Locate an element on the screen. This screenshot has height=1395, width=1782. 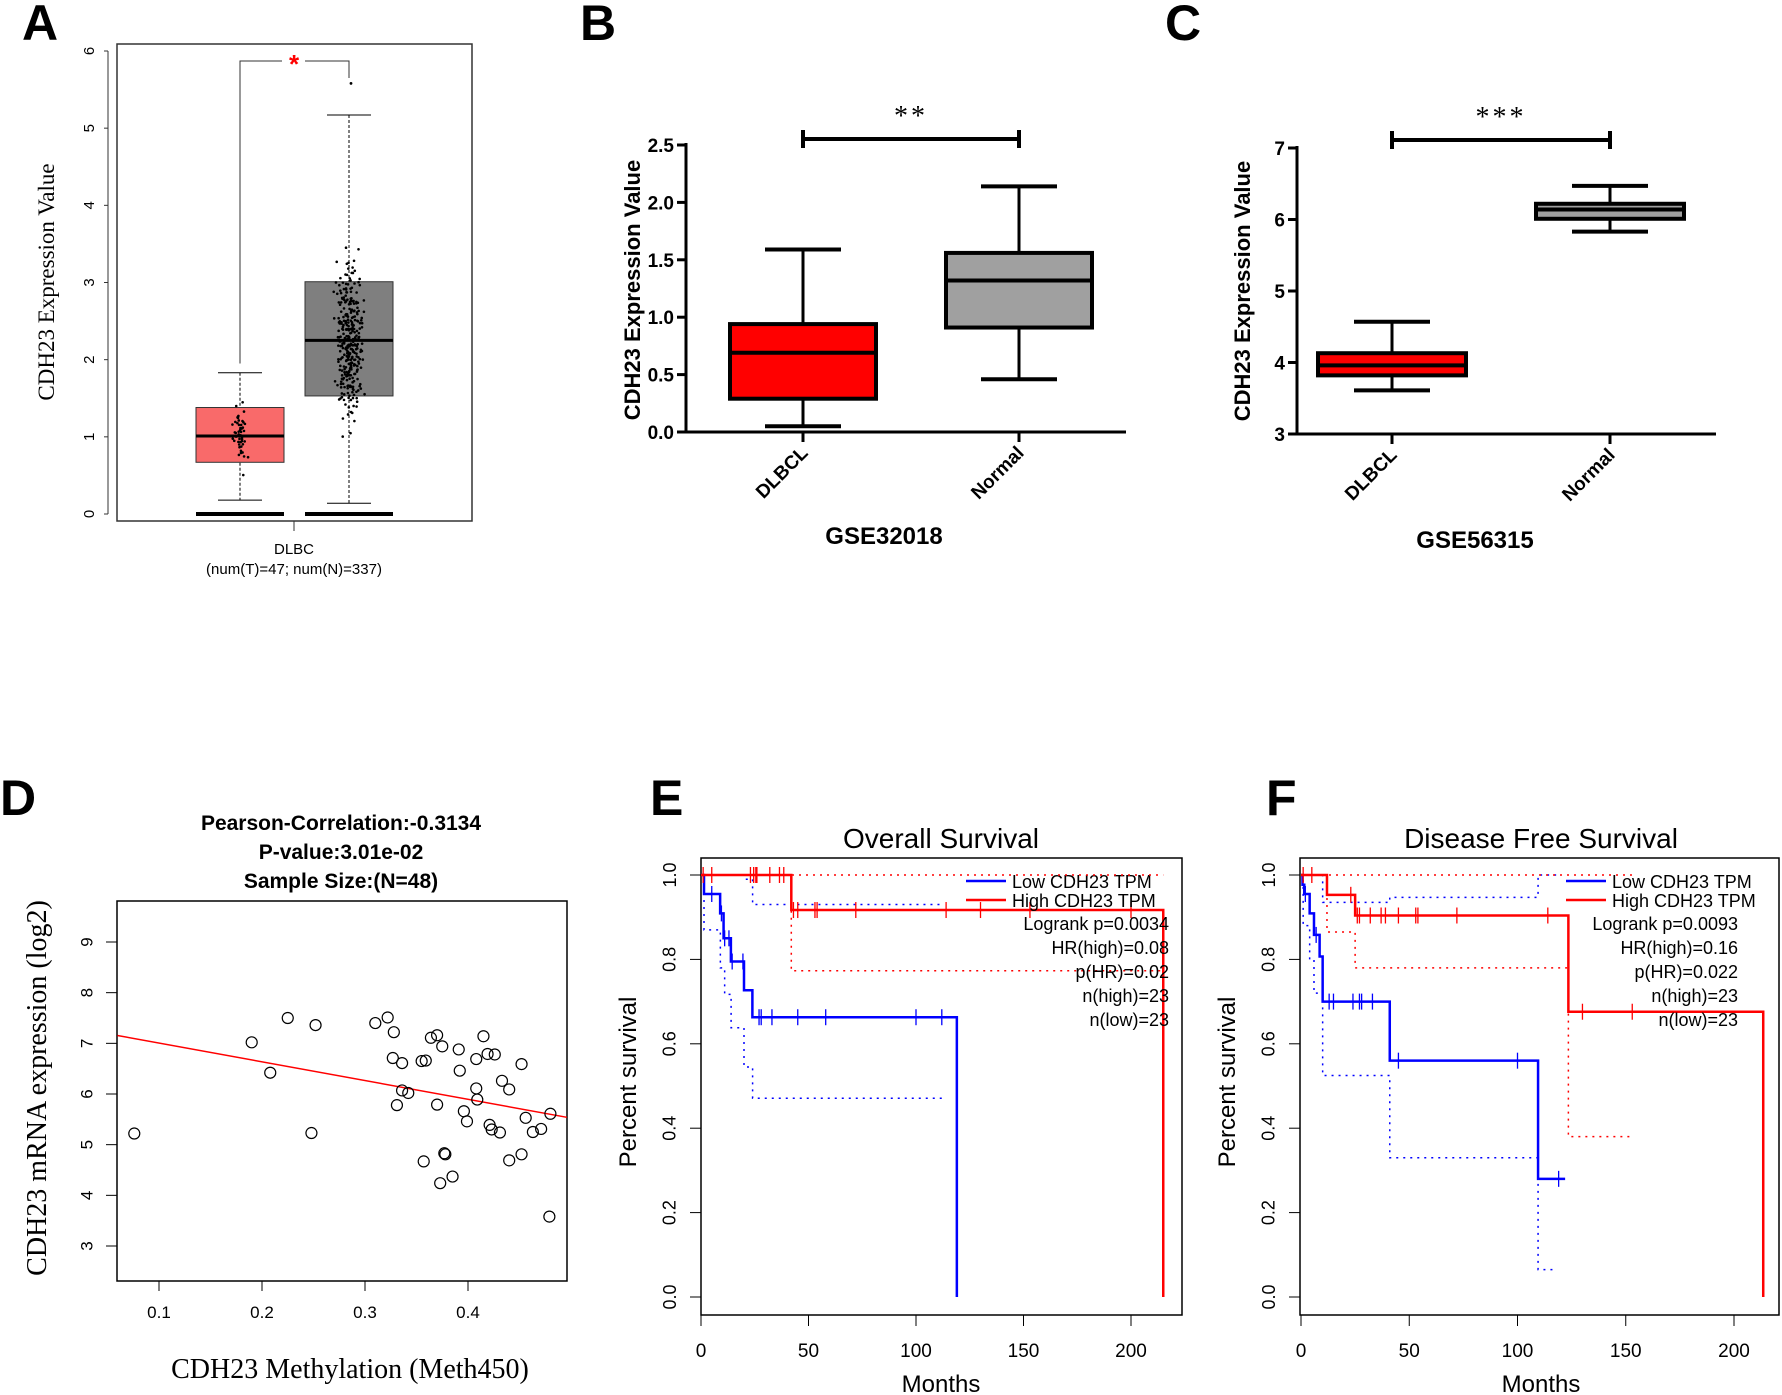
regression-line is located at coordinates (342, 1076).